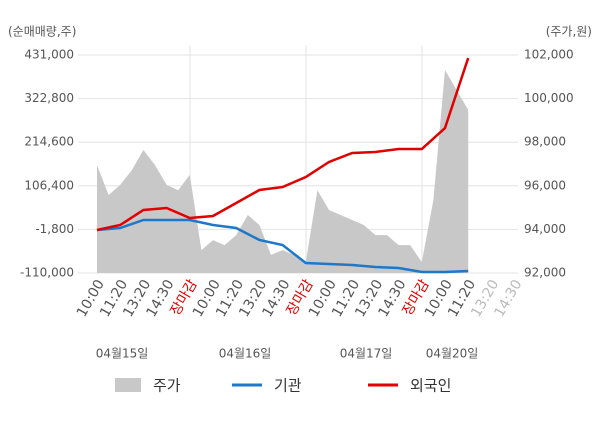 The width and height of the screenshot is (600, 428). What do you see at coordinates (245, 354) in the screenshot?
I see `date-label: 04월16일` at bounding box center [245, 354].